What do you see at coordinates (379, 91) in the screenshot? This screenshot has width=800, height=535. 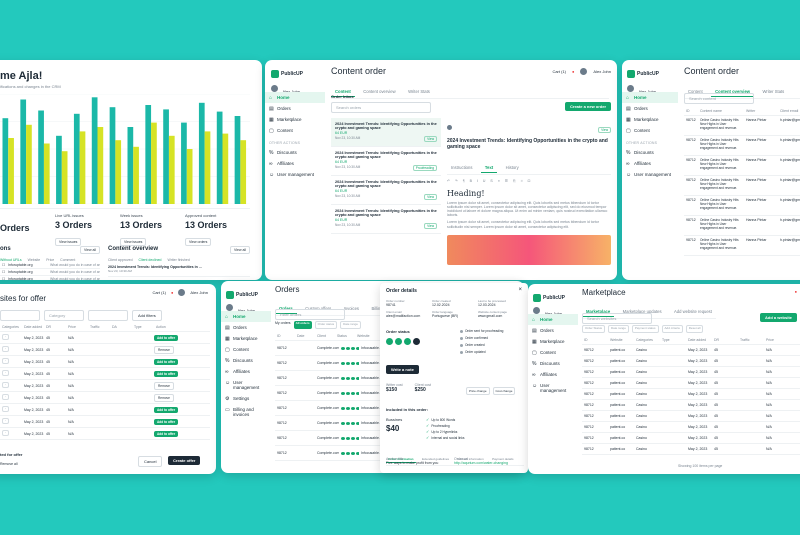 I see `tab-content-overview: Content overview` at bounding box center [379, 91].